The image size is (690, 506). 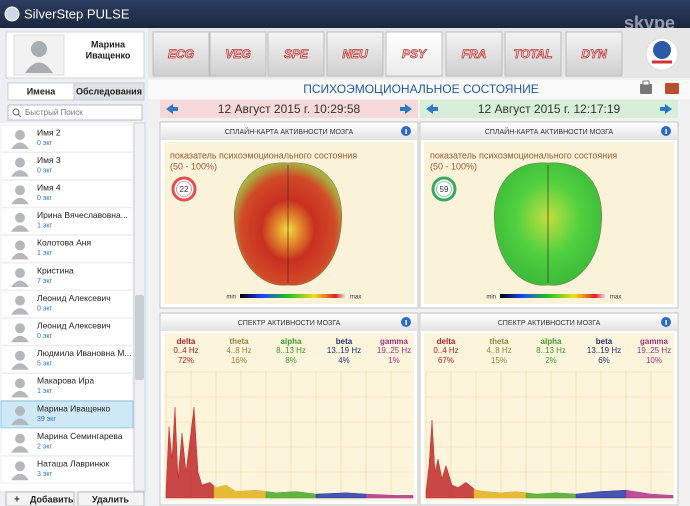 What do you see at coordinates (649, 23) in the screenshot?
I see `watermark: skype` at bounding box center [649, 23].